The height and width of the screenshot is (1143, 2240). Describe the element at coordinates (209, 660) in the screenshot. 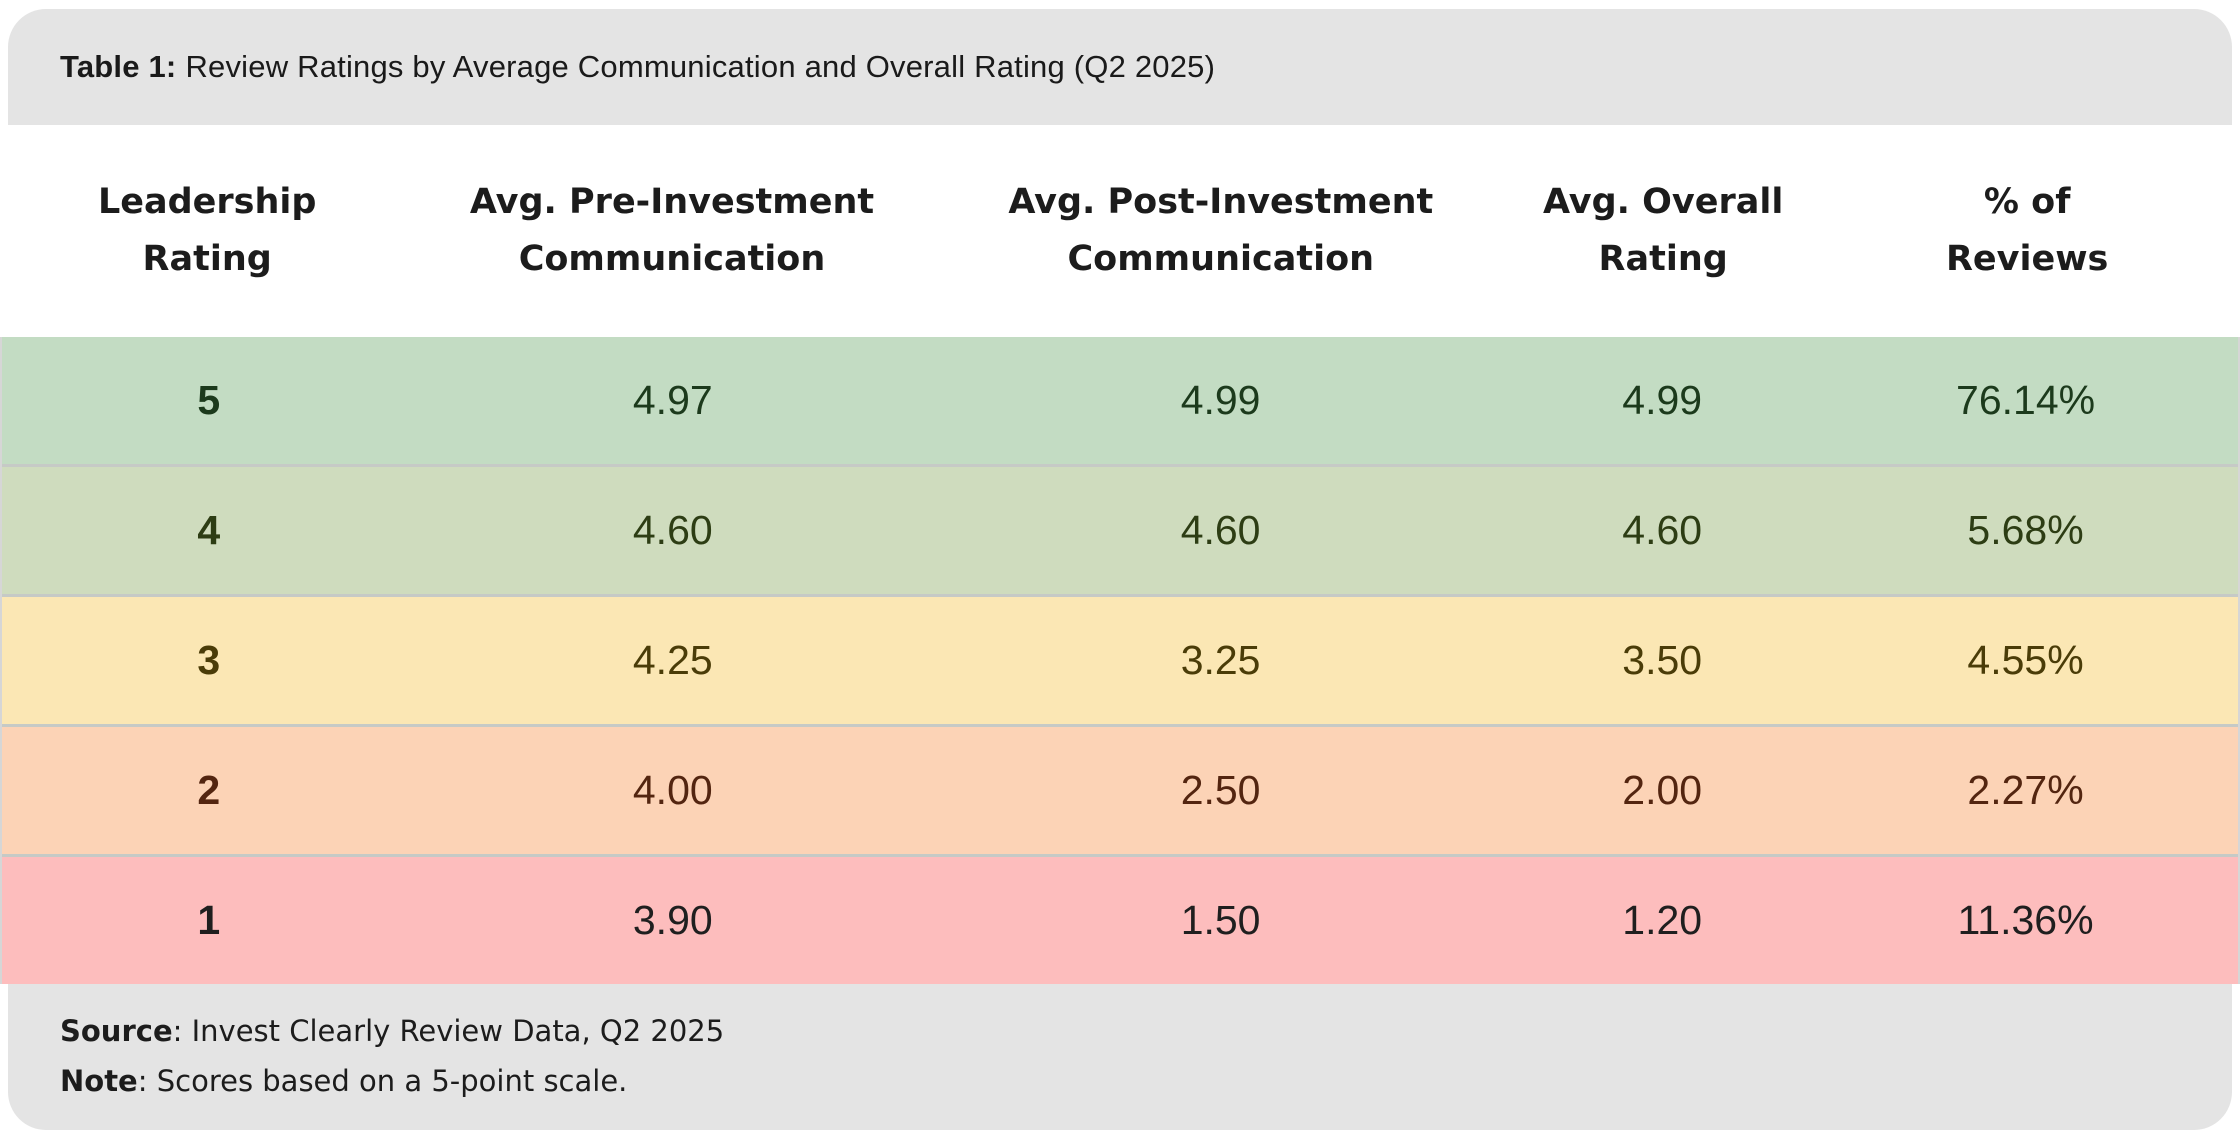

I see `cell-leadership-rating: 3` at that location.